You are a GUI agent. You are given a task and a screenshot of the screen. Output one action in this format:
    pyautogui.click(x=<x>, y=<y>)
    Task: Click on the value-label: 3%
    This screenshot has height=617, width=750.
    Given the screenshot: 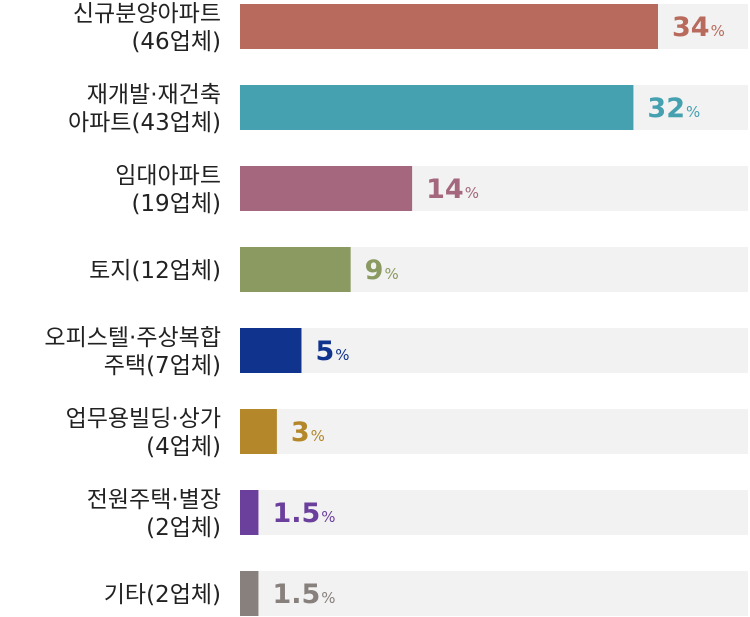 What is the action you would take?
    pyautogui.click(x=308, y=432)
    